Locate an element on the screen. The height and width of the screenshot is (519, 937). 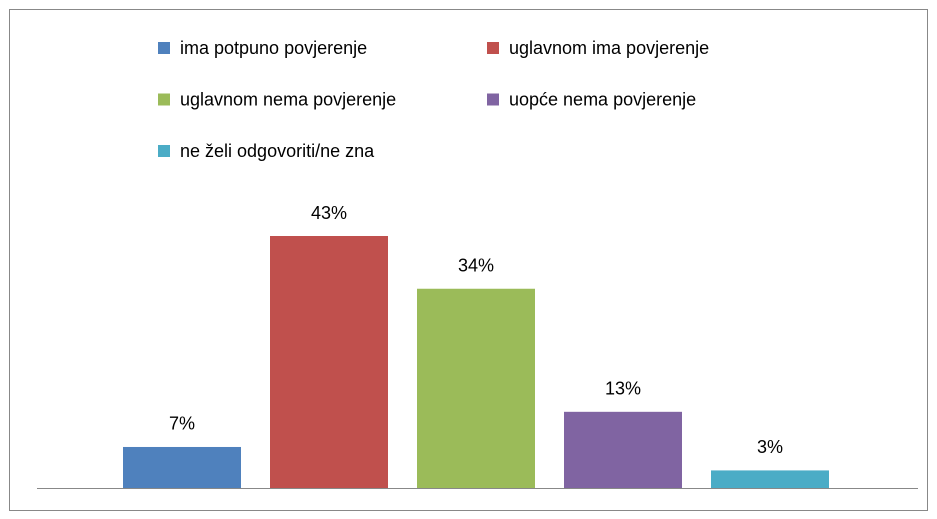
legend-label: ima potpuno povjerenje is located at coordinates (273, 48).